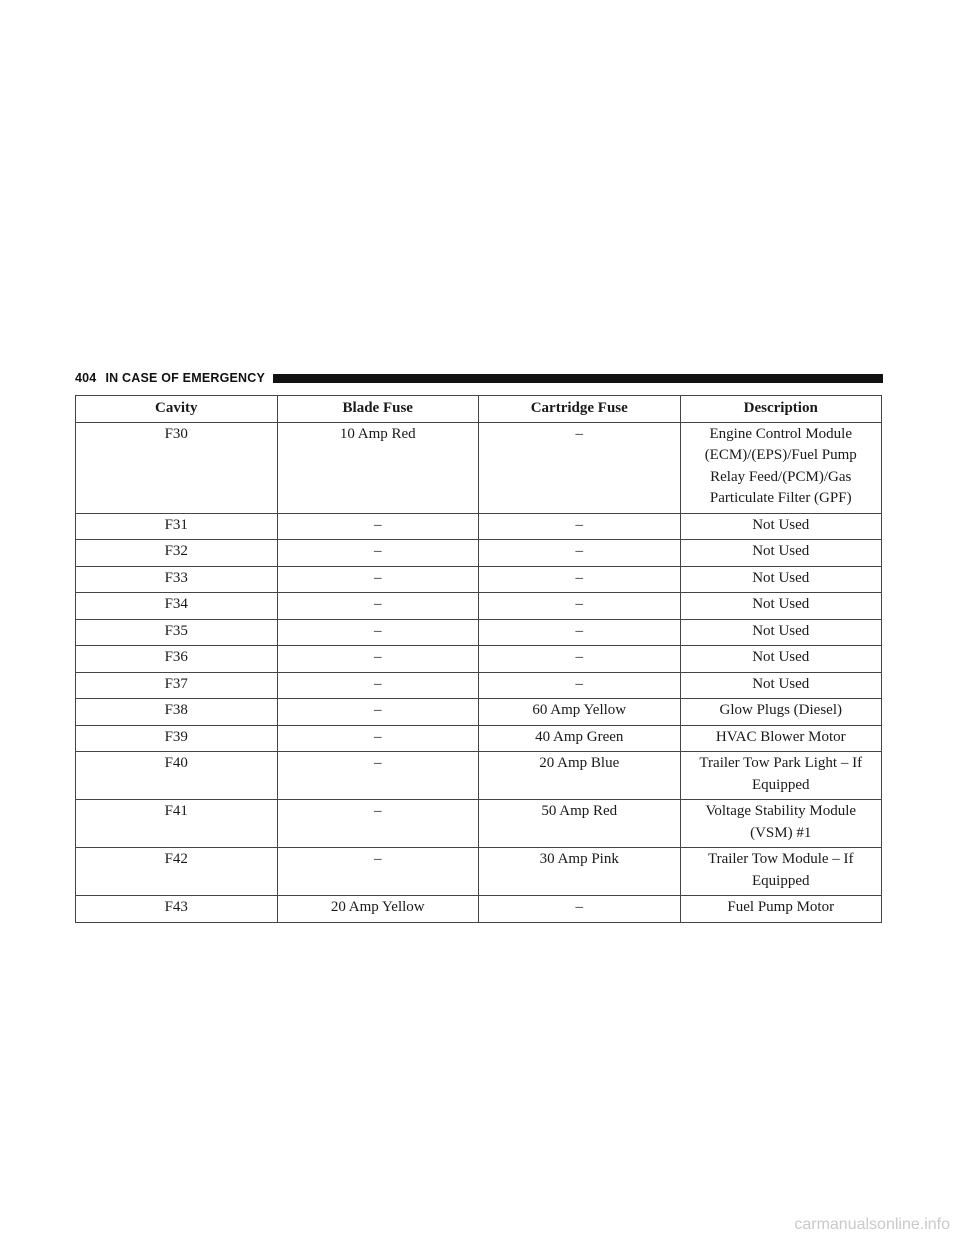  Describe the element at coordinates (176, 712) in the screenshot. I see `cavity-cell: F38` at that location.